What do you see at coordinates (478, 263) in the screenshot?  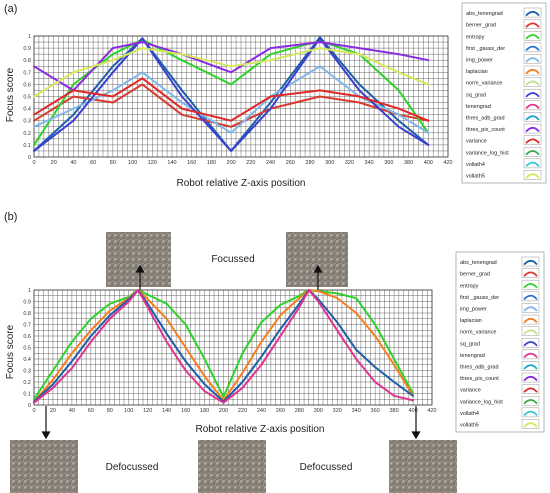 I see `legend-label: abs_tenengrad` at bounding box center [478, 263].